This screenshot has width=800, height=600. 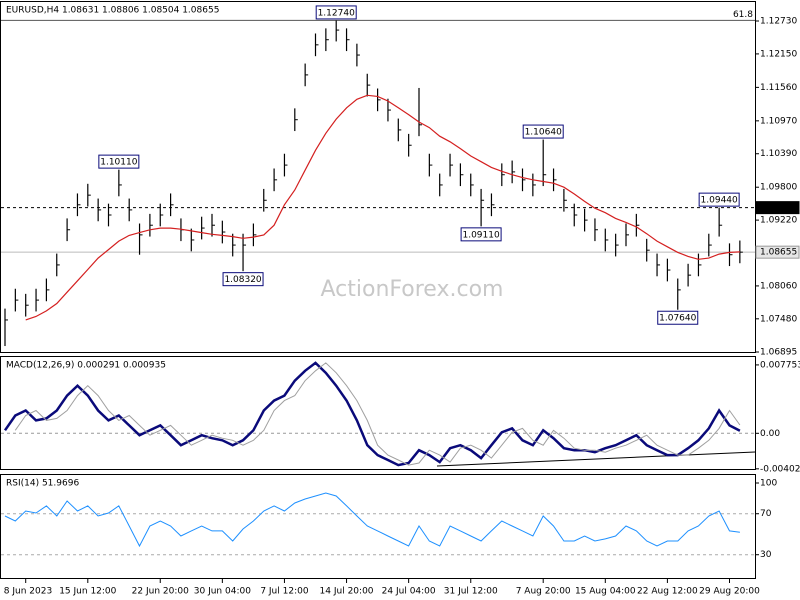 I want to click on x-tick-label: 15 Jun 12:00, so click(x=87, y=592).